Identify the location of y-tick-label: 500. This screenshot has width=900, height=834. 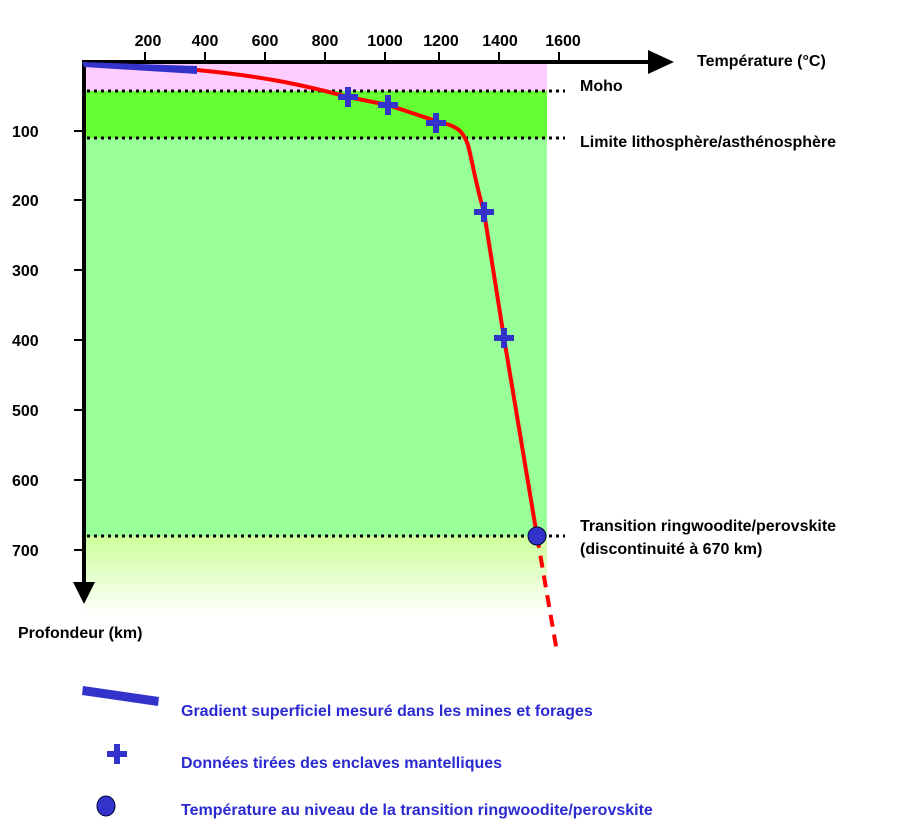
(25, 411).